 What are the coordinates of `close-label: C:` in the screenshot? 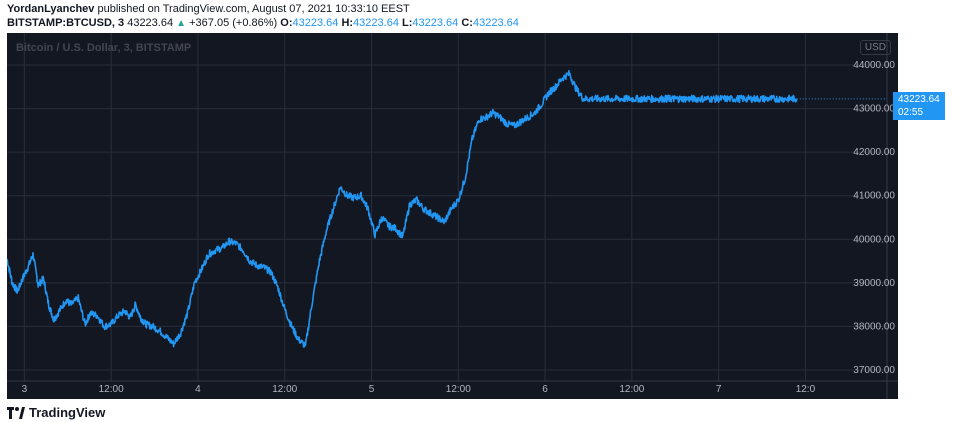 It's located at (467, 23).